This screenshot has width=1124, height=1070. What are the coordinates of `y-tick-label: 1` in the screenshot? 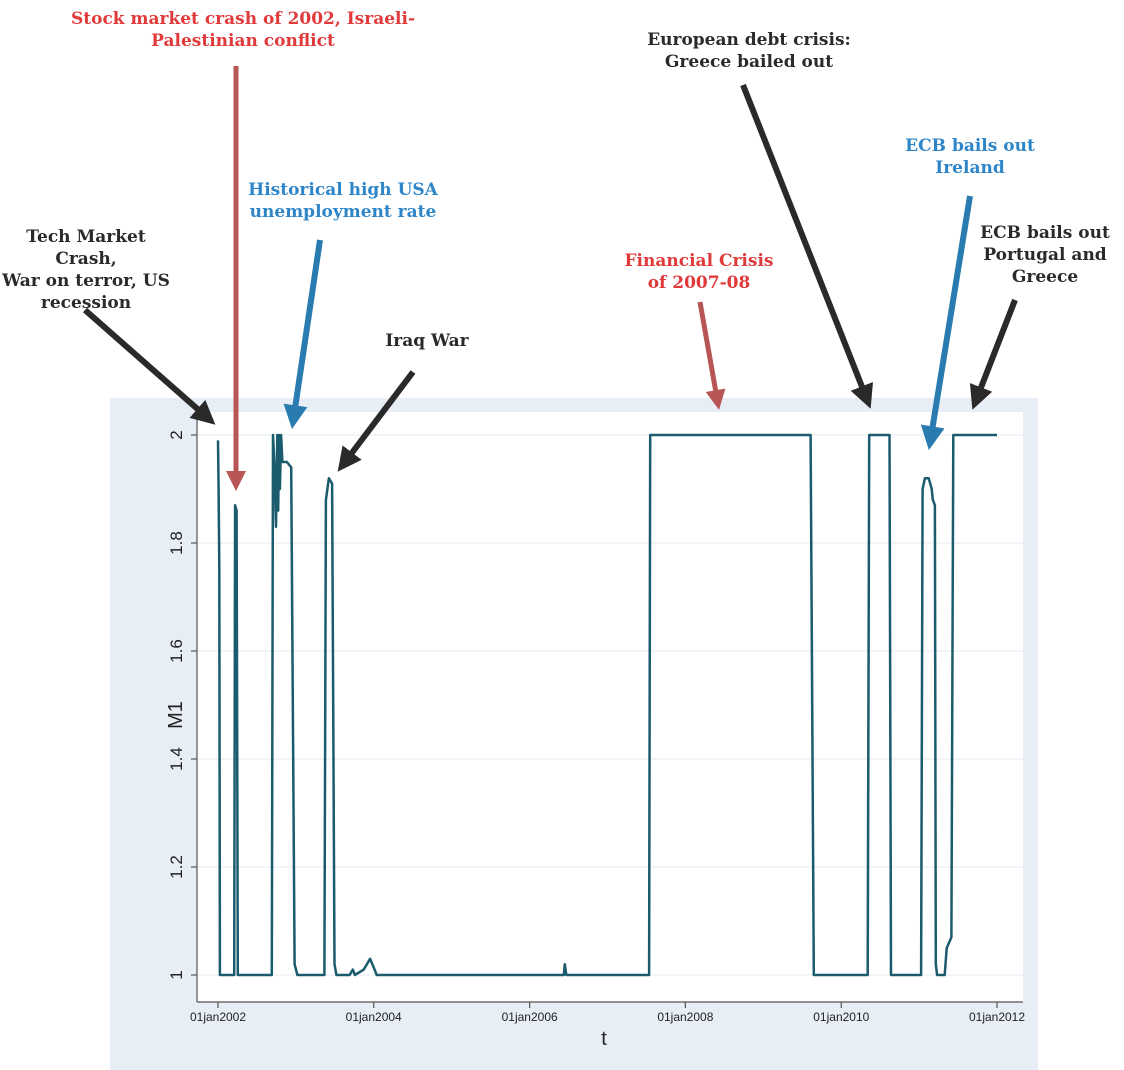 It's located at (176, 974).